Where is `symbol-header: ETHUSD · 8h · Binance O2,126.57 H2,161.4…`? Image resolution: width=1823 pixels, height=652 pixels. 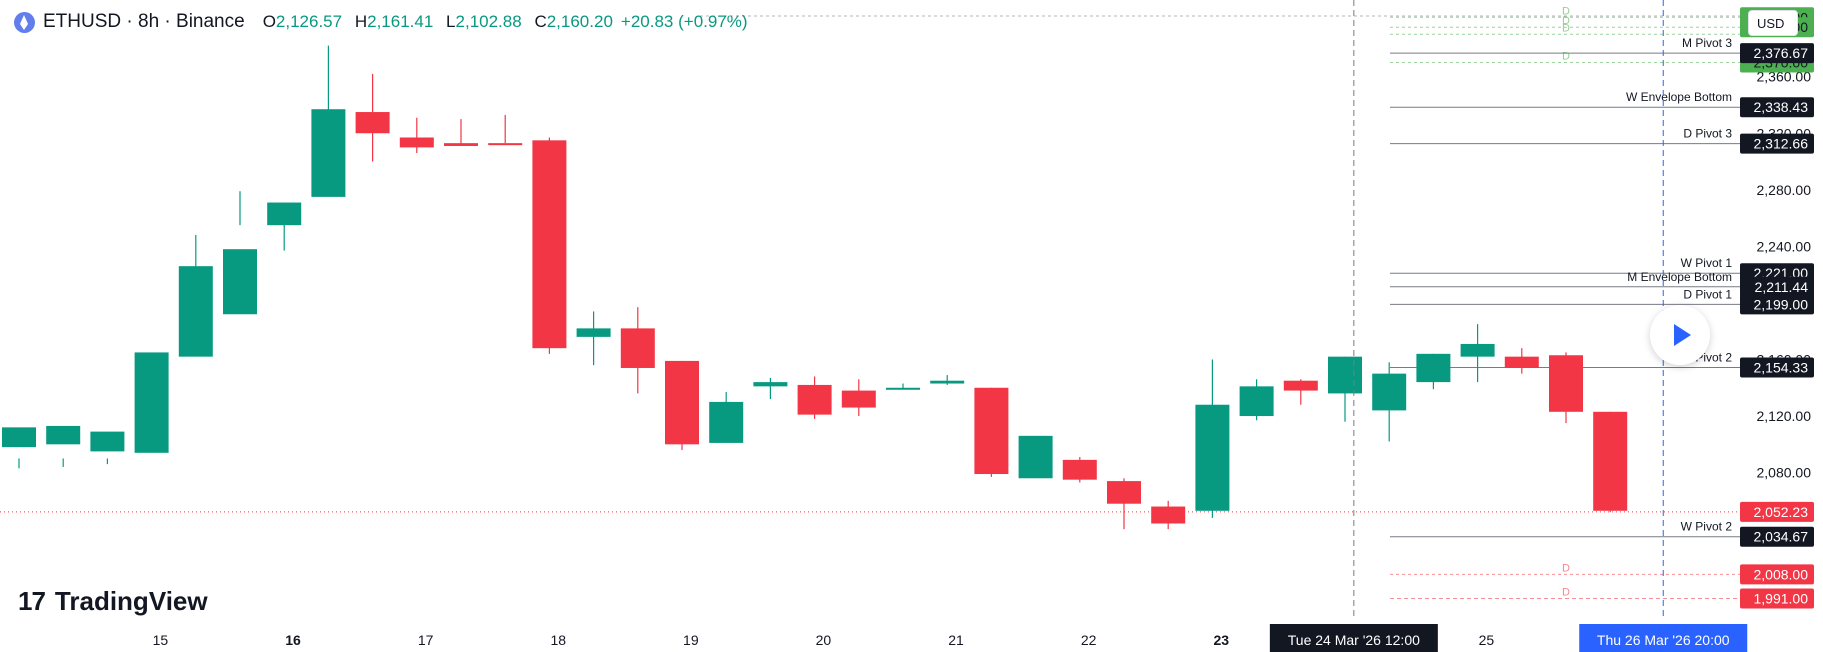 symbol-header: ETHUSD · 8h · Binance O2,126.57 H2,161.4… is located at coordinates (381, 22).